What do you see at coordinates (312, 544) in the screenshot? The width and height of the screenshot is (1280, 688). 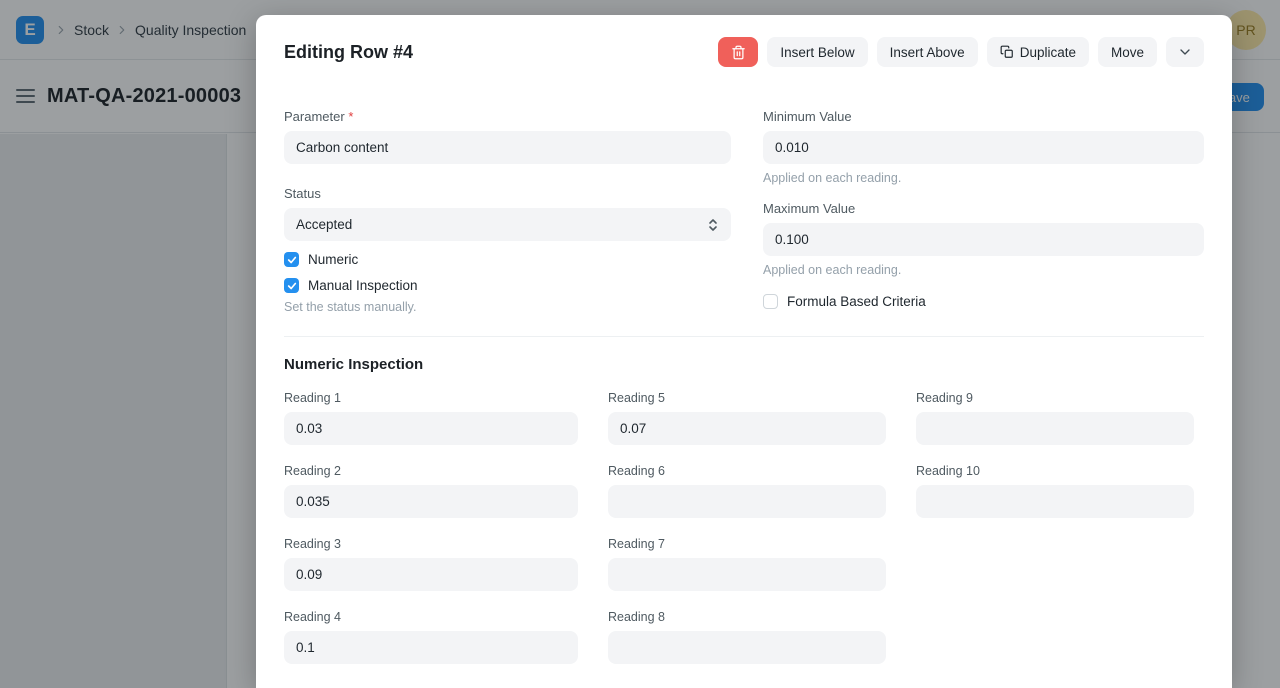 I see `reading-3-label: Reading 3` at bounding box center [312, 544].